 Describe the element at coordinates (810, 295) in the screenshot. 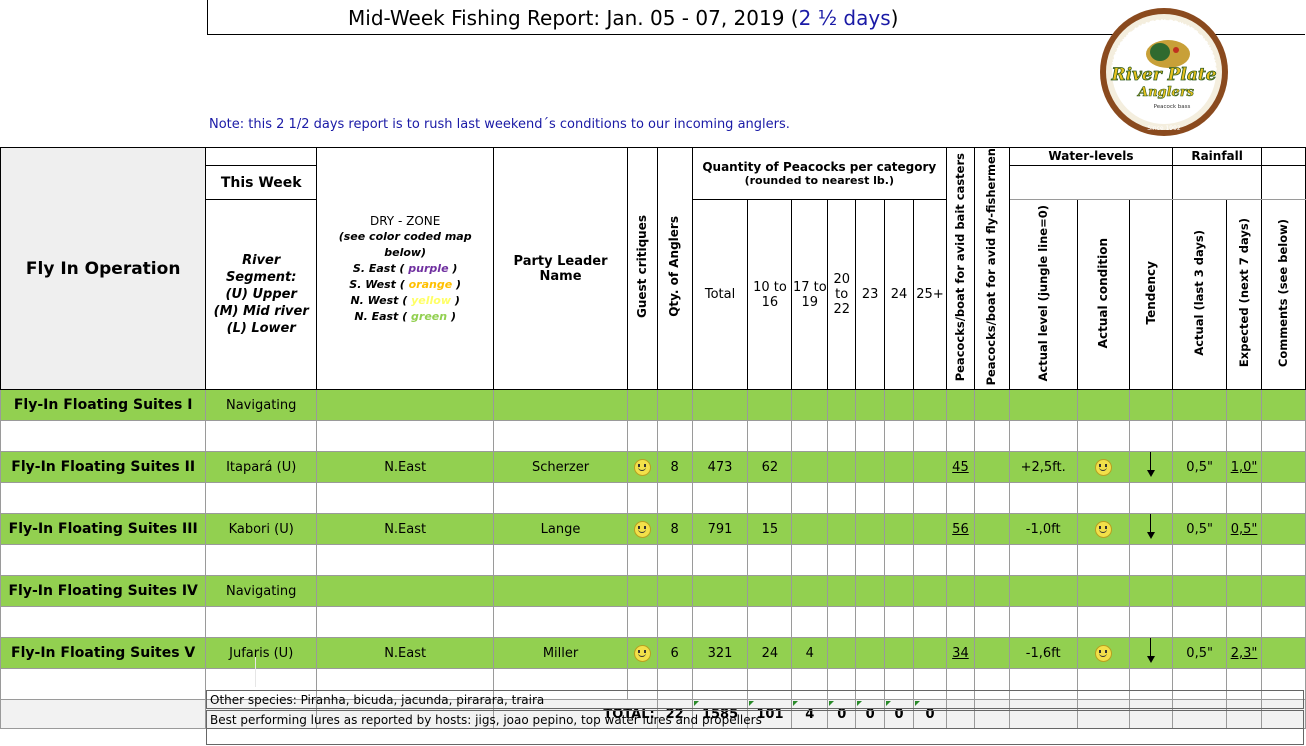

I see `c17-19-header: 17 to 19` at that location.